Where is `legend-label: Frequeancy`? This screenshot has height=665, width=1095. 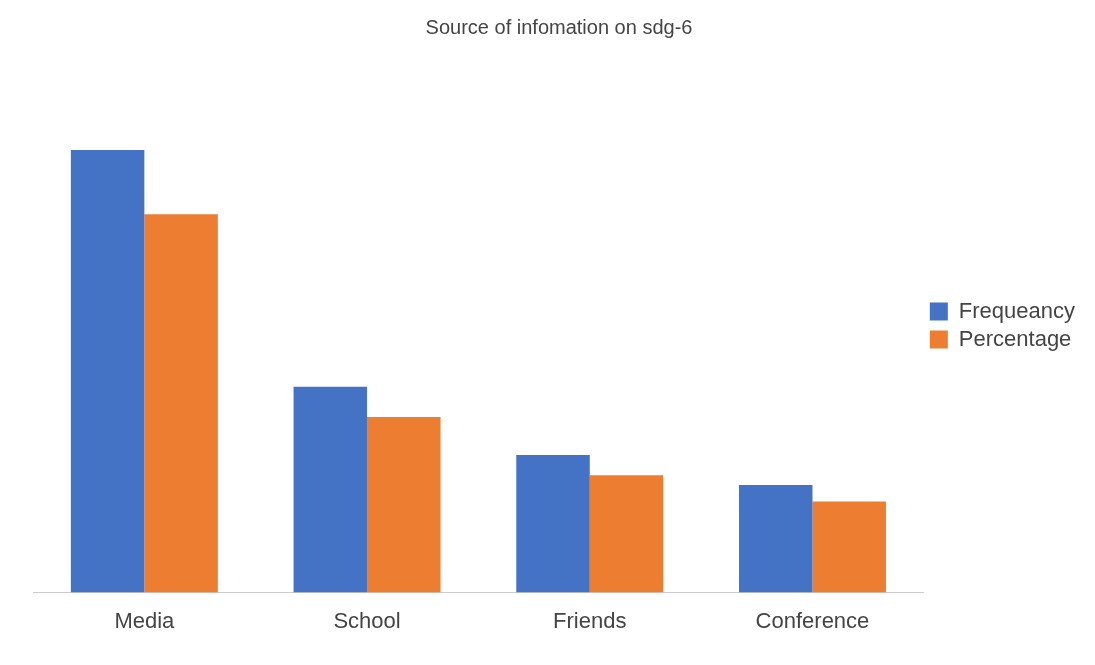
legend-label: Frequeancy is located at coordinates (1017, 310).